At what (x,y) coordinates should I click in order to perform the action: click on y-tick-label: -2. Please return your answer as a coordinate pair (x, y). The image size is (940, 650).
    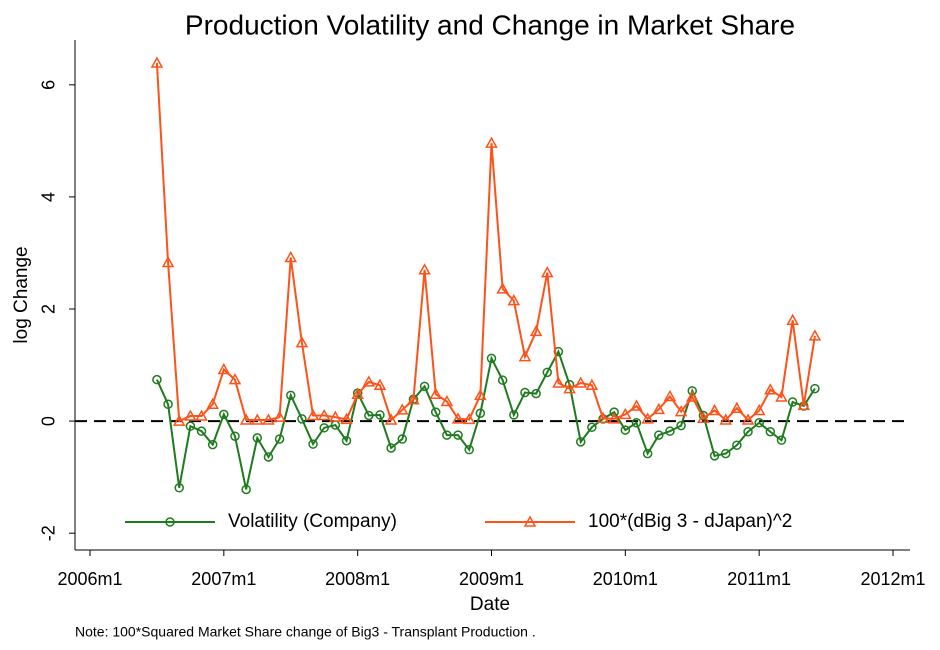
    Looking at the image, I should click on (49, 533).